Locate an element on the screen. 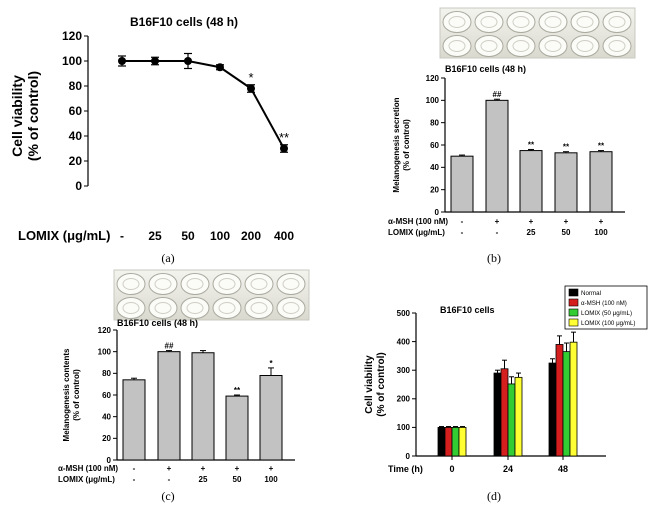 The width and height of the screenshot is (661, 509). panel-b-y-tick-label: 100 is located at coordinates (433, 100).